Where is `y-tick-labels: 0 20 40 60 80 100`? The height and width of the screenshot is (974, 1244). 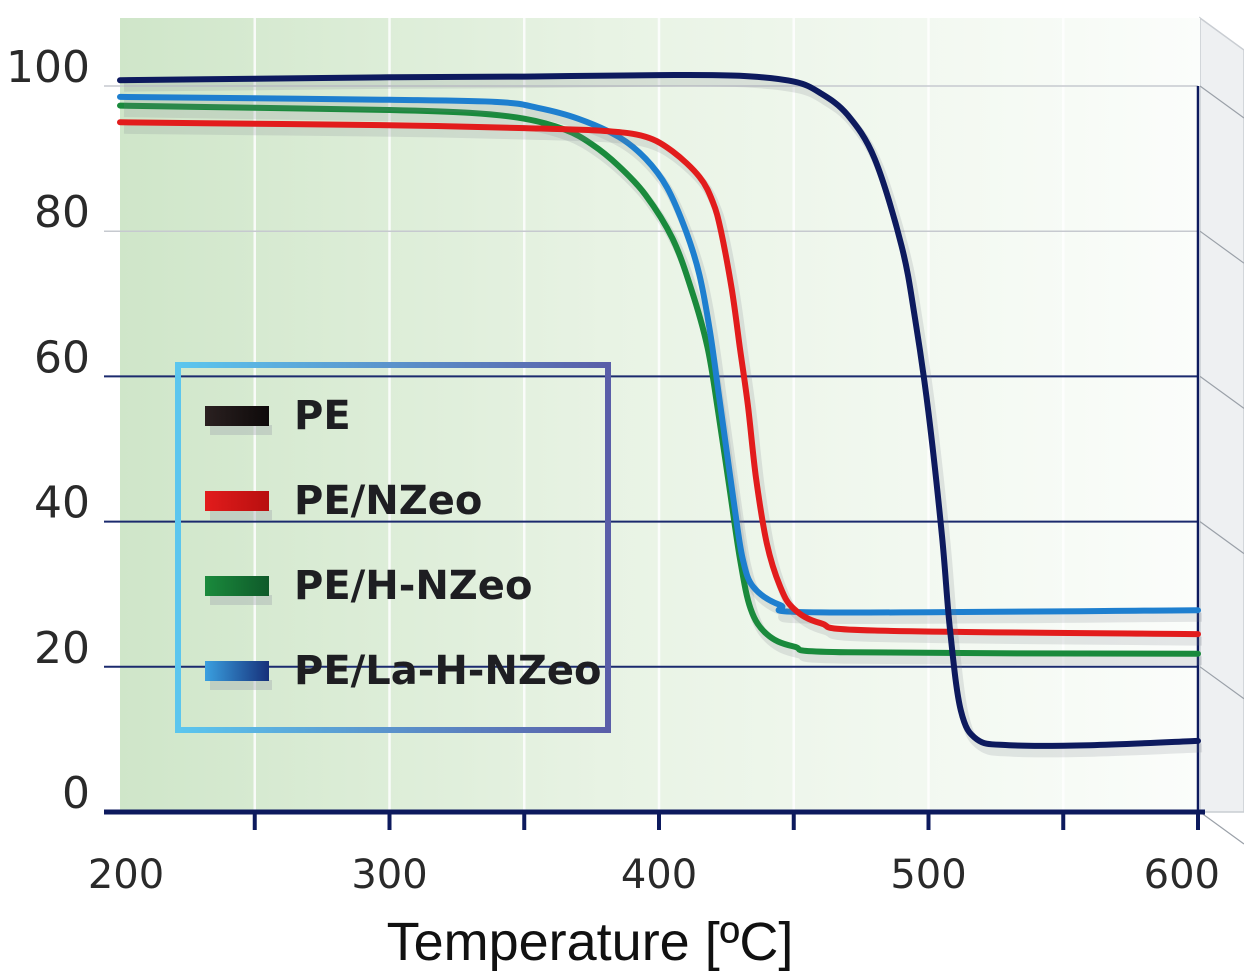
y-tick-labels: 0 20 40 60 80 100 is located at coordinates (48, 430).